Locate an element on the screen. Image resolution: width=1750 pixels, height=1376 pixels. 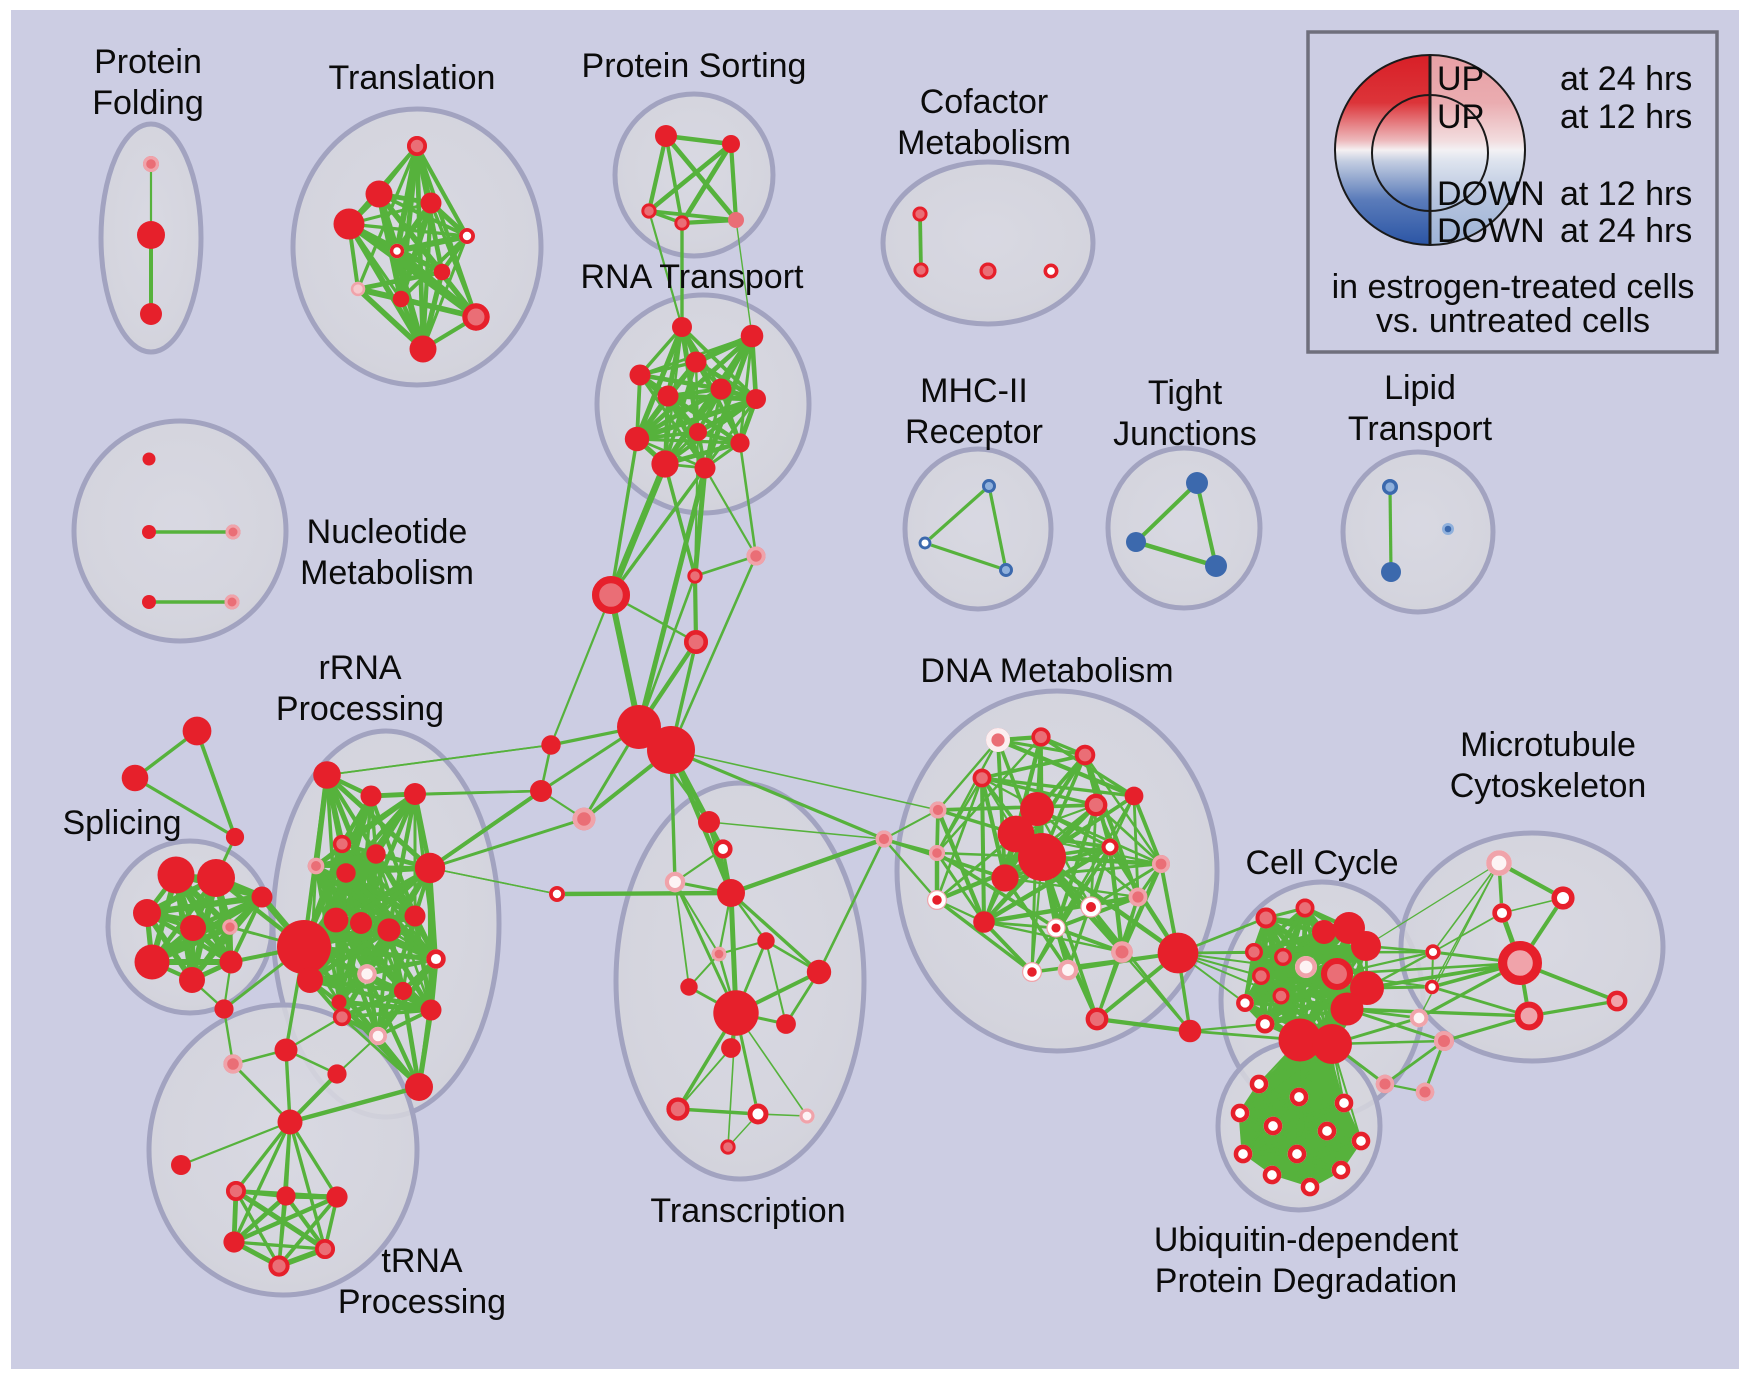
svg-text: Protein is located at coordinates (148, 62).